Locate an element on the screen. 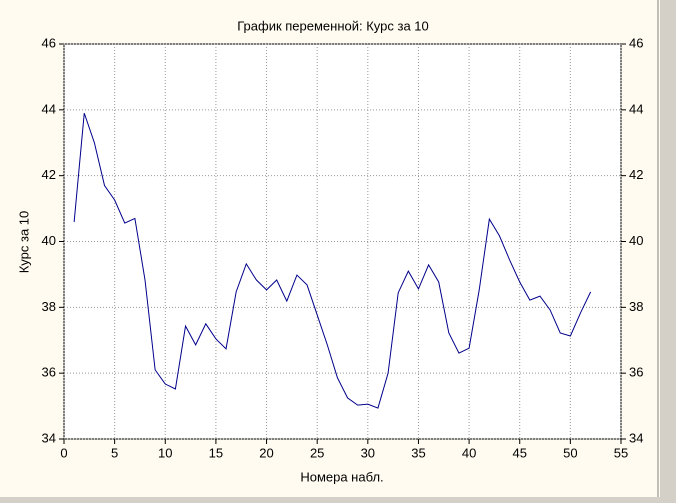 The height and width of the screenshot is (503, 676). y-tick-label: 36 is located at coordinates (49, 372).